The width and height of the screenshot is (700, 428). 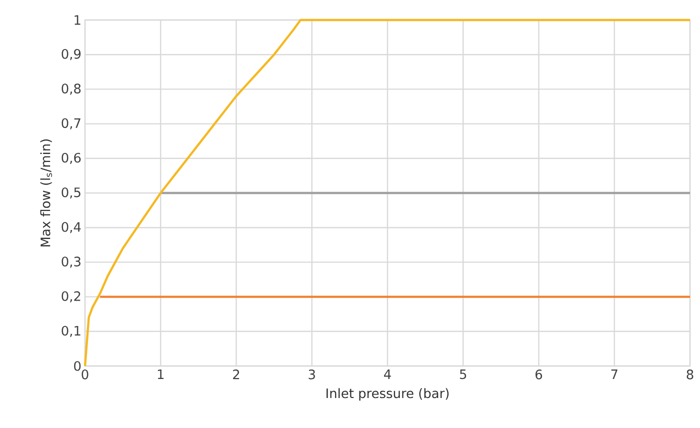 What do you see at coordinates (387, 374) in the screenshot?
I see `x-tick-label: 4` at bounding box center [387, 374].